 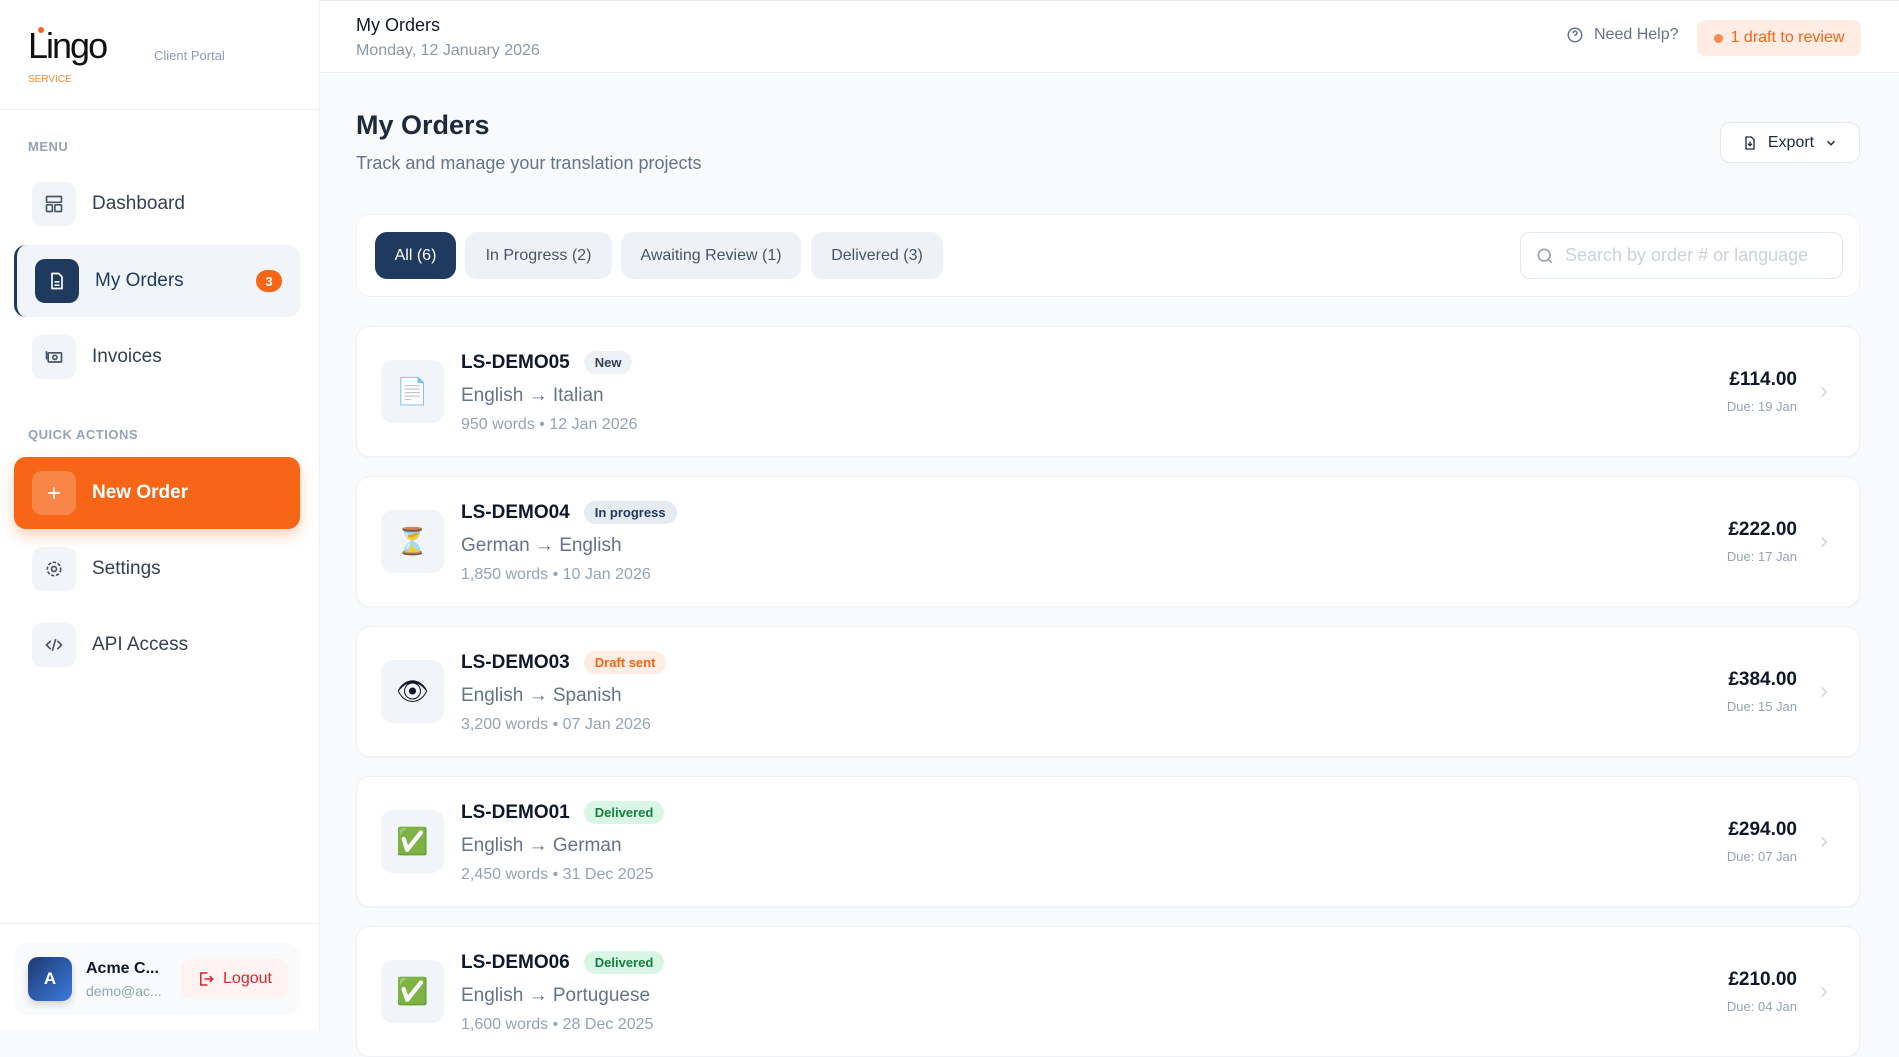 I want to click on export-button: Export, so click(x=1790, y=142).